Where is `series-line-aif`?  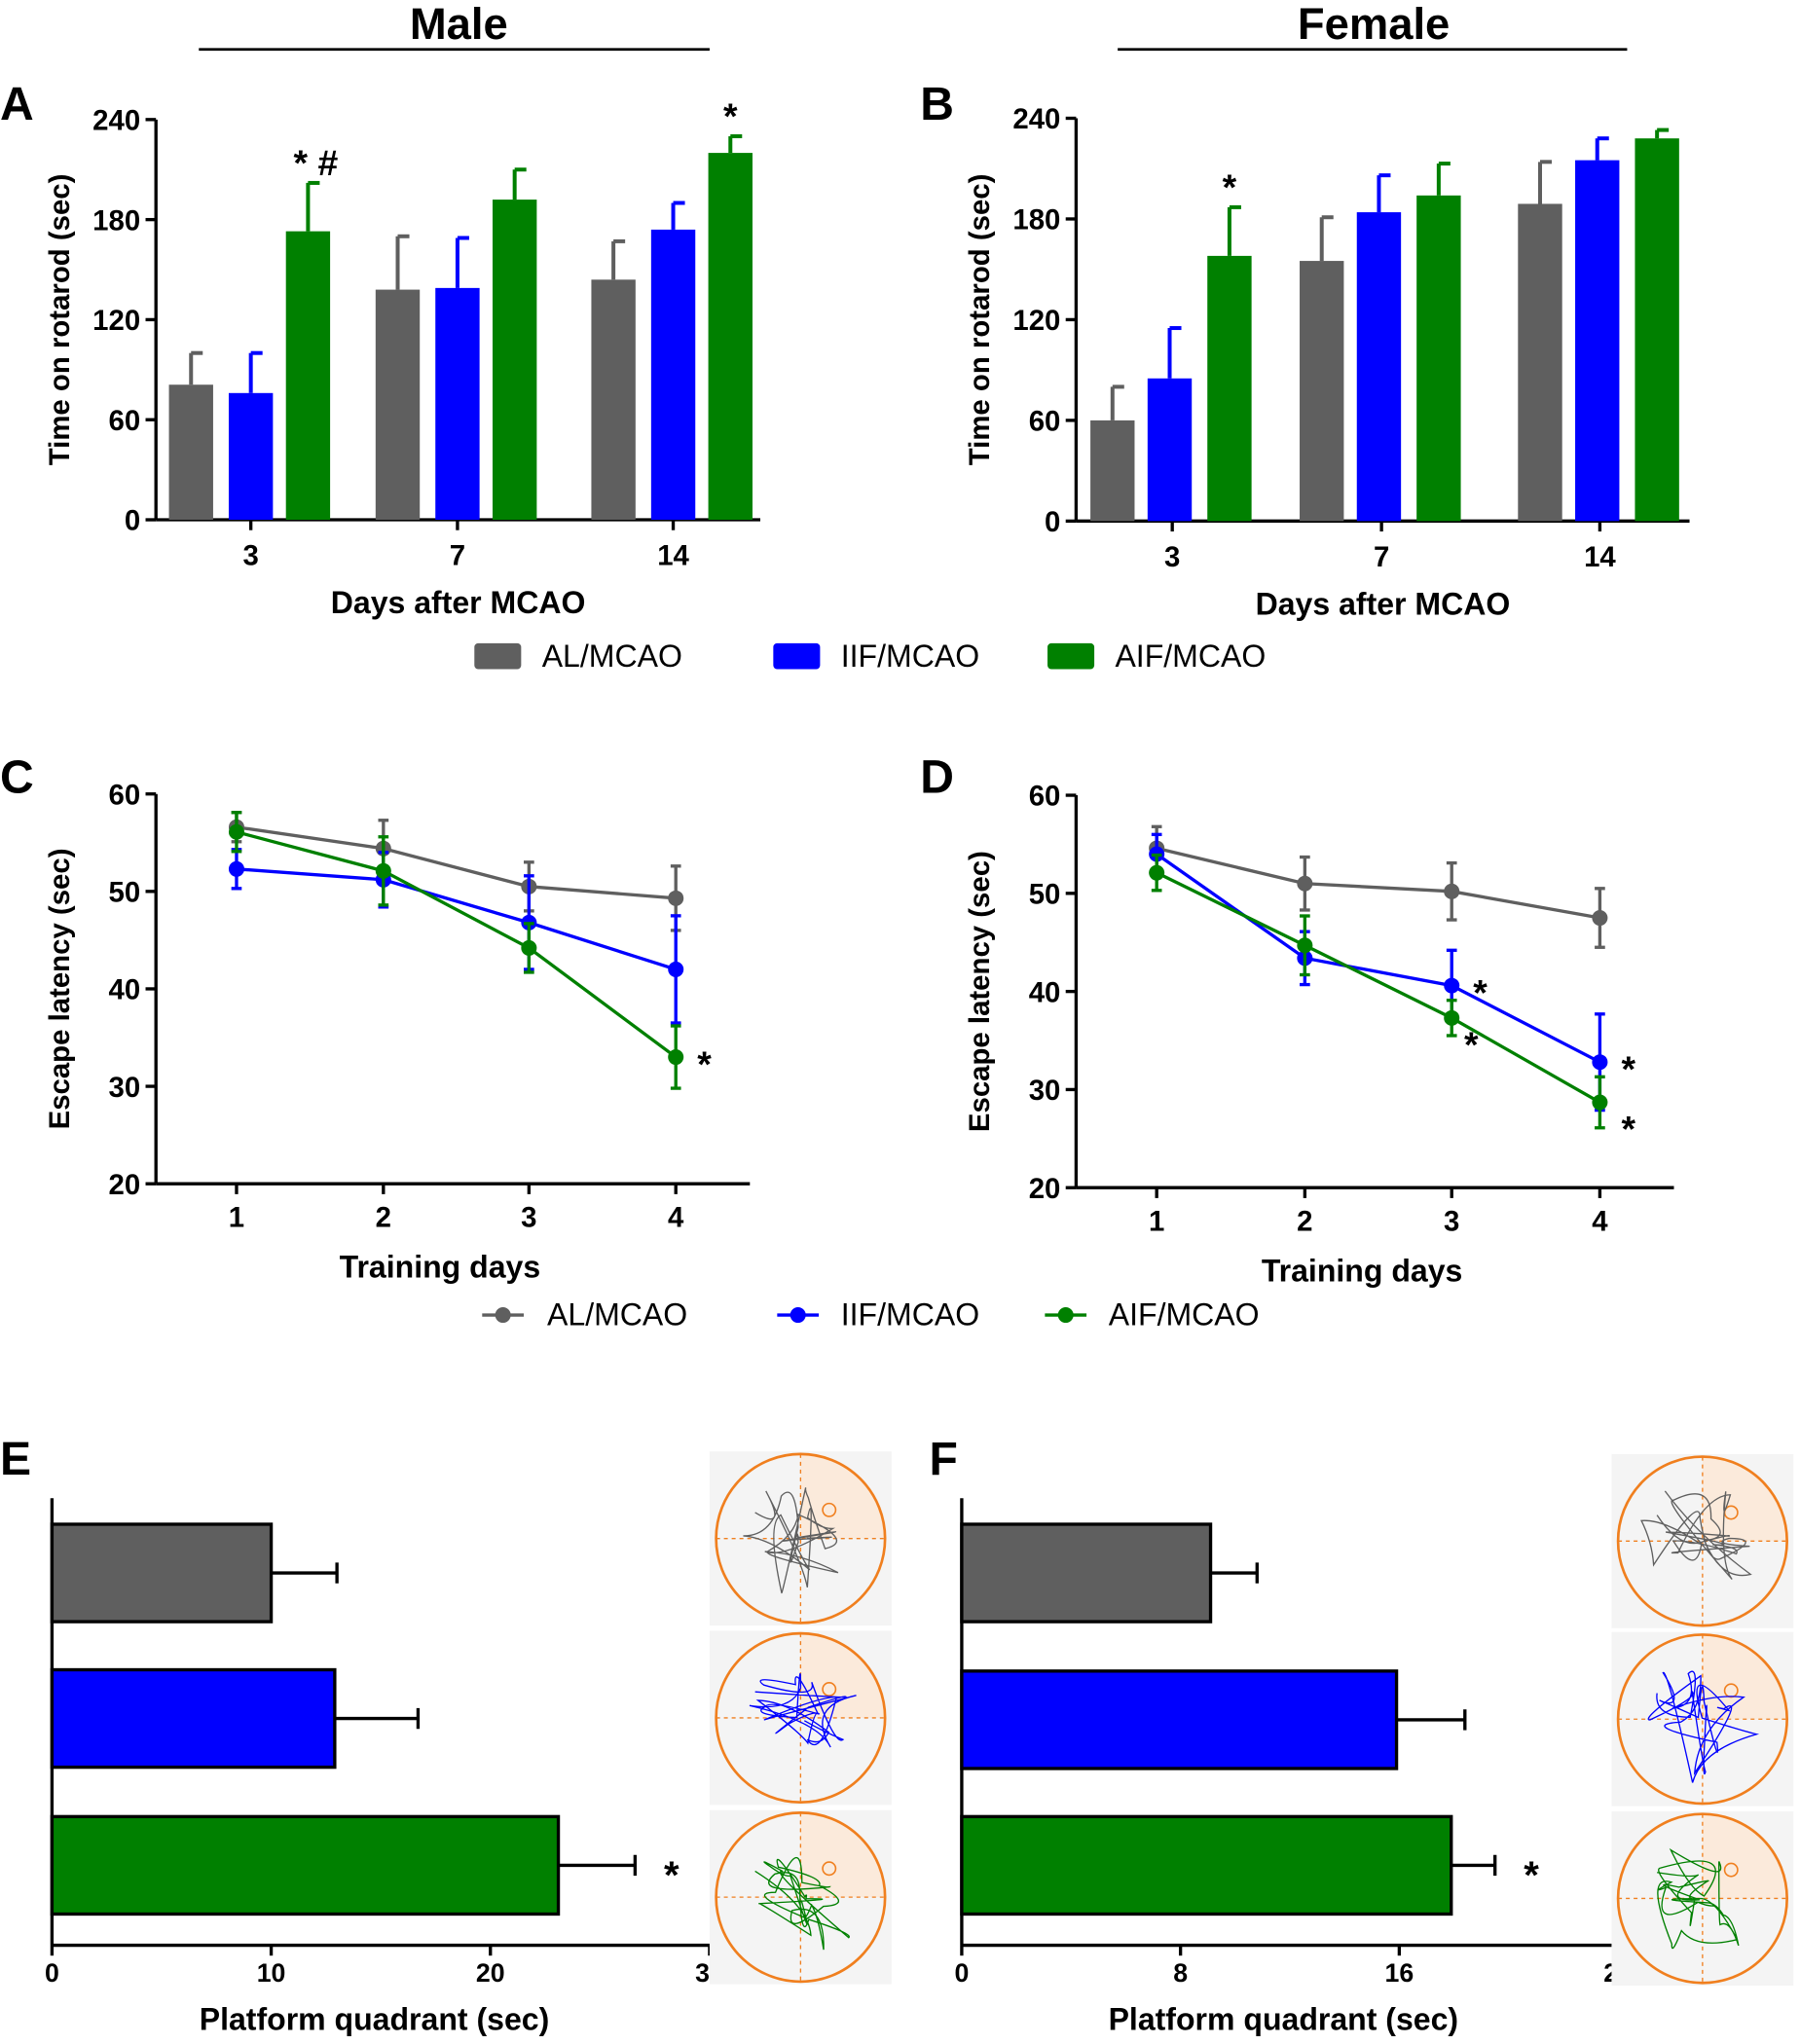 series-line-aif is located at coordinates (457, 945).